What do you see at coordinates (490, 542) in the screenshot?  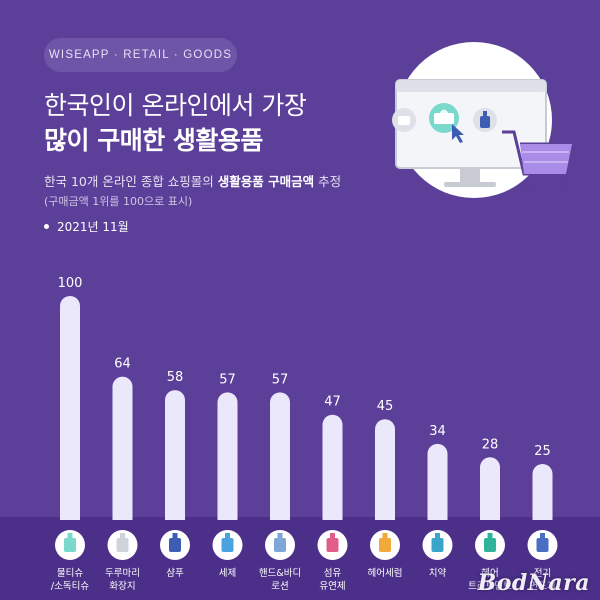 I see `hair-treatment-icon-glyph` at bounding box center [490, 542].